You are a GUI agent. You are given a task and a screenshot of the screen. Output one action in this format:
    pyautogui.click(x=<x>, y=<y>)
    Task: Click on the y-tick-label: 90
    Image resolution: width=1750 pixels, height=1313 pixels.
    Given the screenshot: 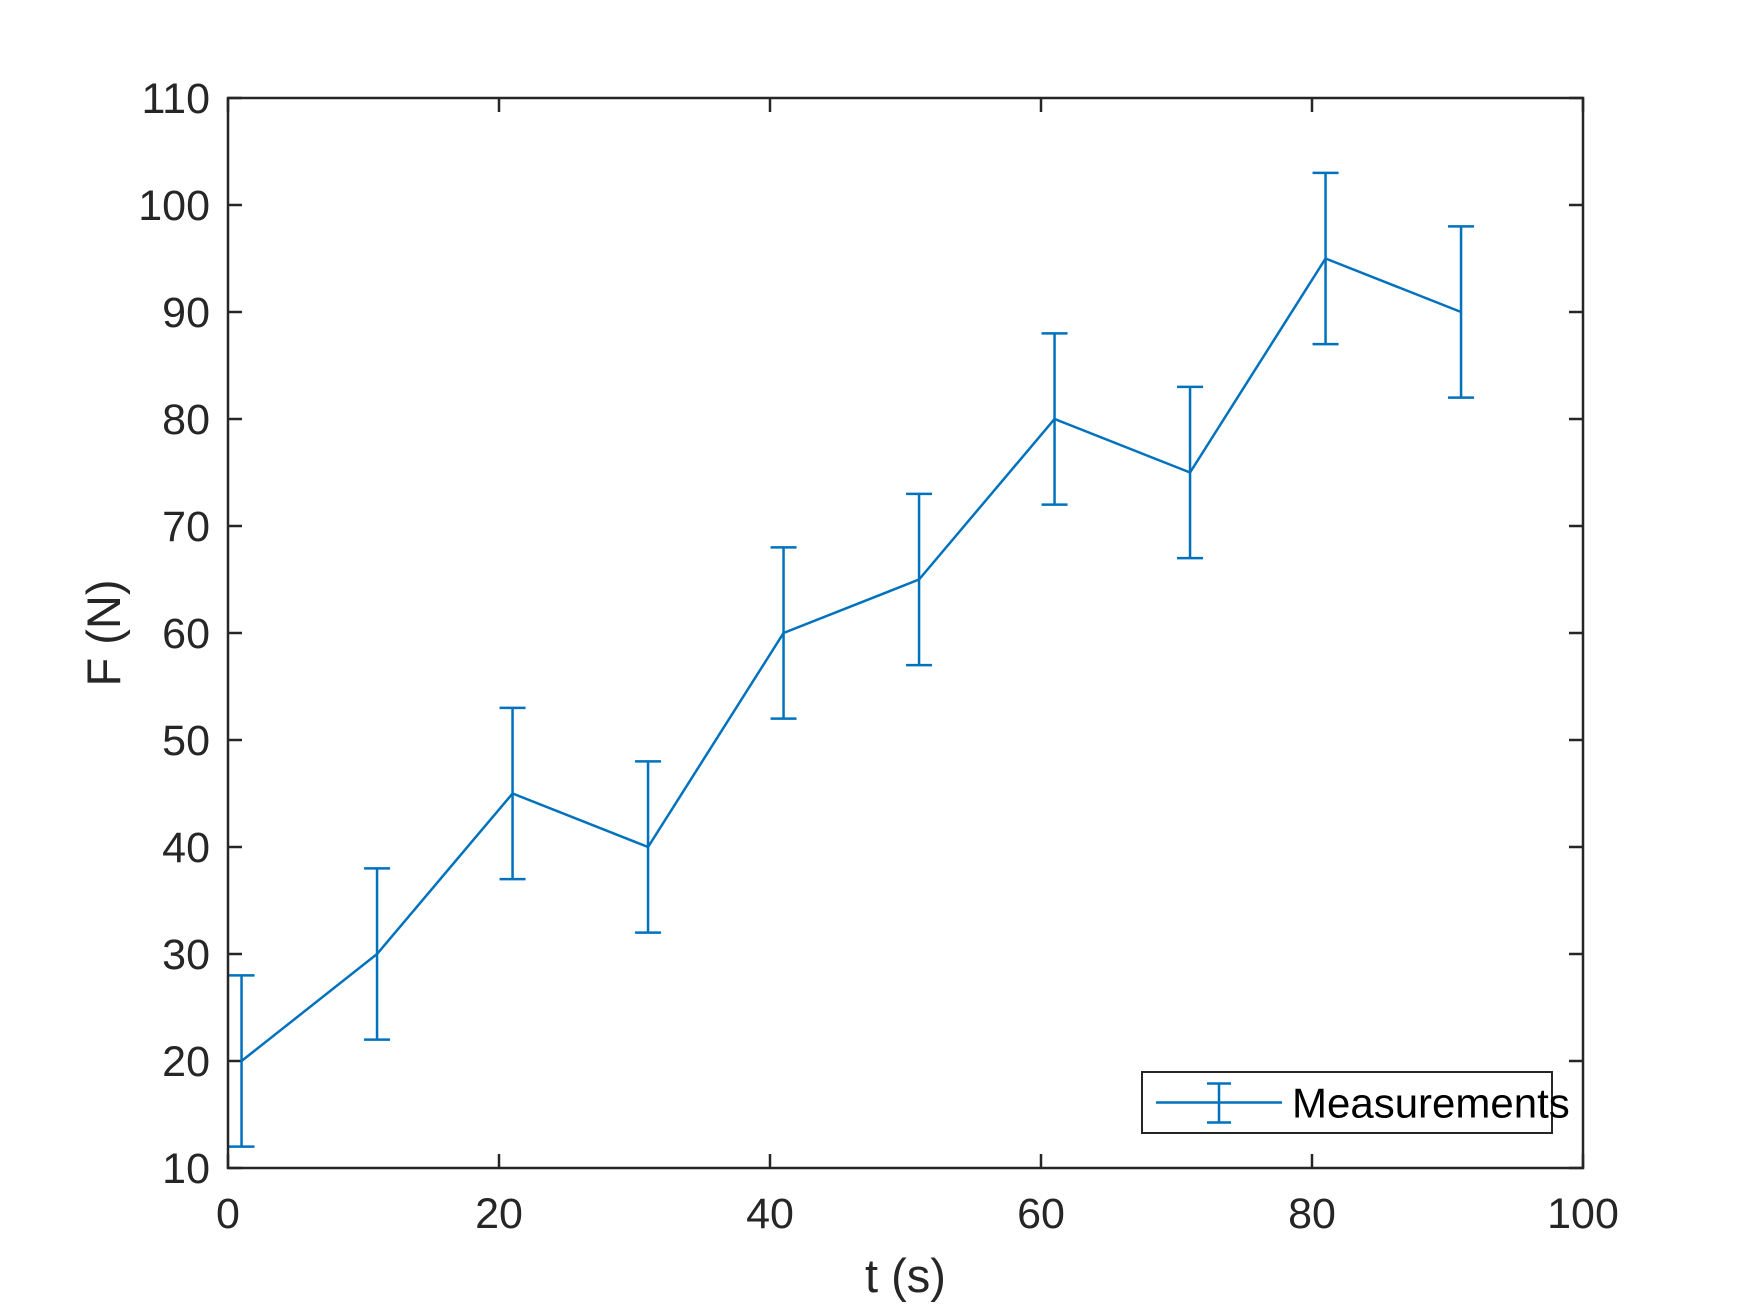 What is the action you would take?
    pyautogui.click(x=186, y=313)
    